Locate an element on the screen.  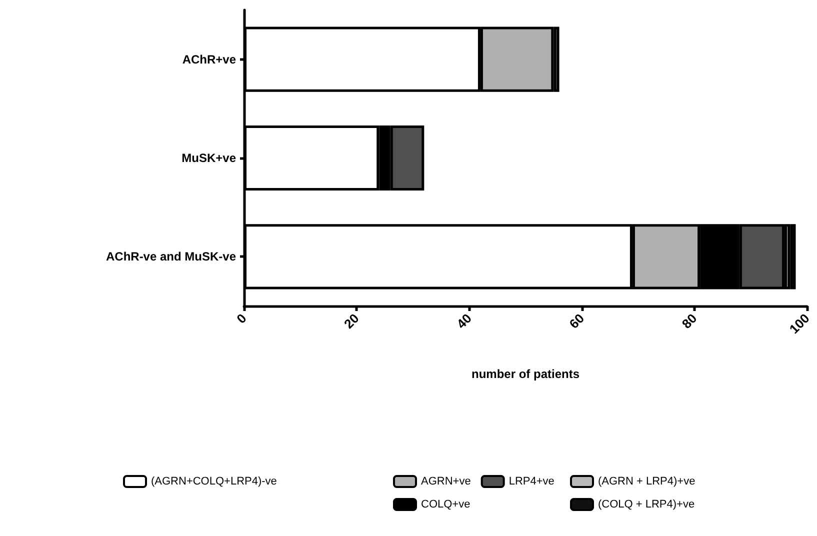
x-axis-title: number of patients is located at coordinates (525, 374).